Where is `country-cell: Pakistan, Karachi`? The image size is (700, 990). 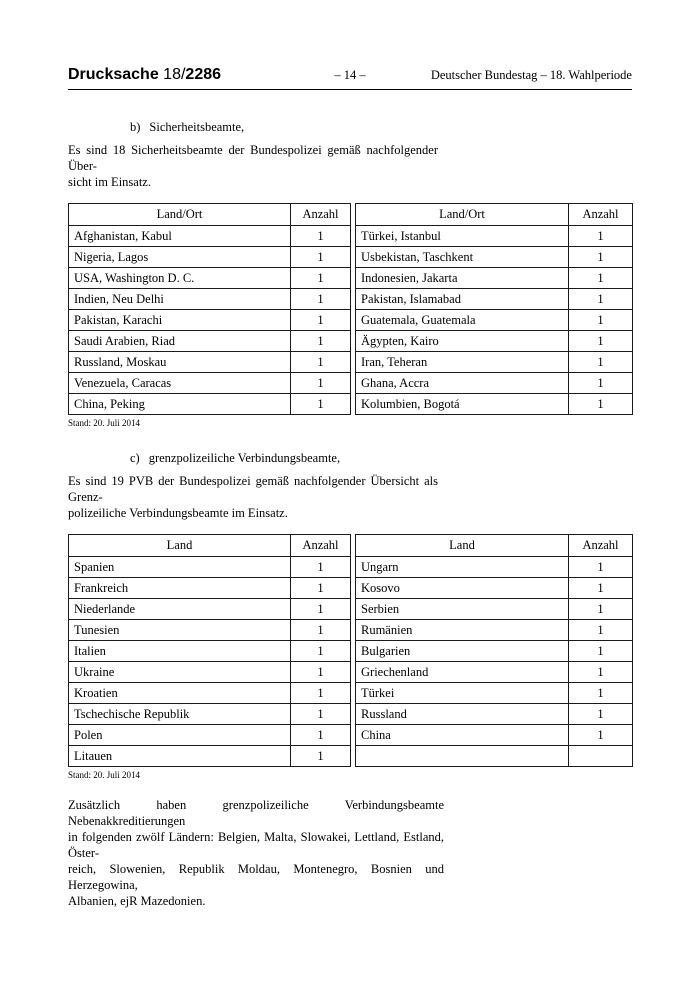
country-cell: Pakistan, Karachi is located at coordinates (179, 320).